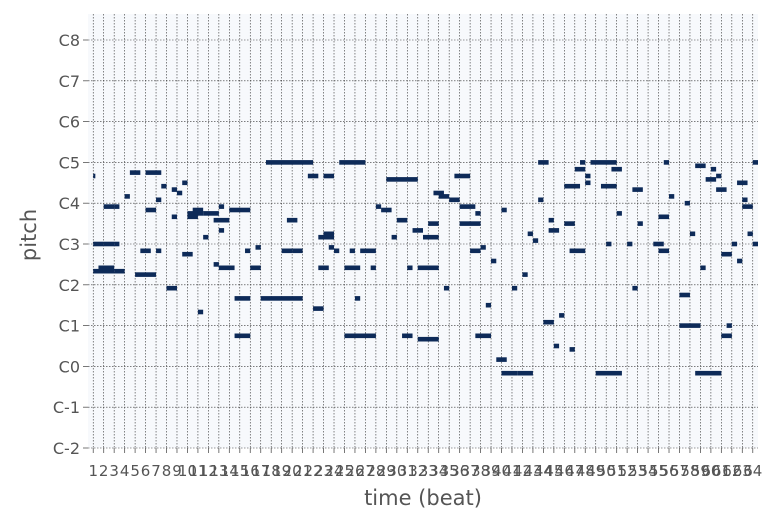 The width and height of the screenshot is (778, 525). I want to click on x-tick-label: 32, so click(417, 471).